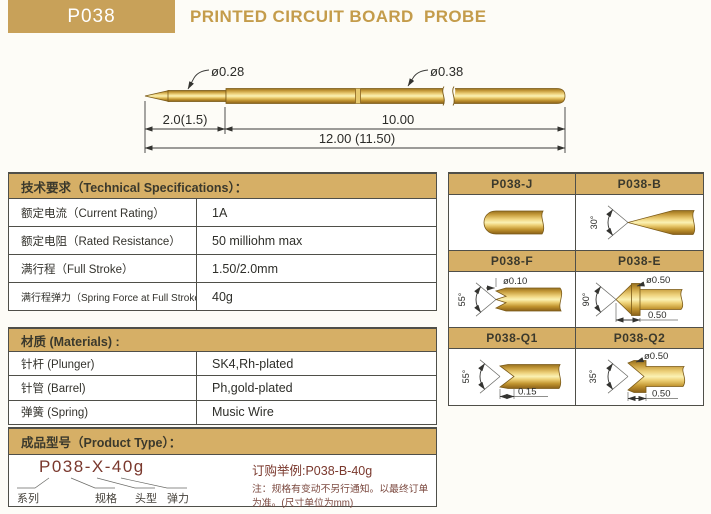 Image resolution: width=711 pixels, height=514 pixels. Describe the element at coordinates (157, 96) in the screenshot. I see `probe-tip-cone` at that location.